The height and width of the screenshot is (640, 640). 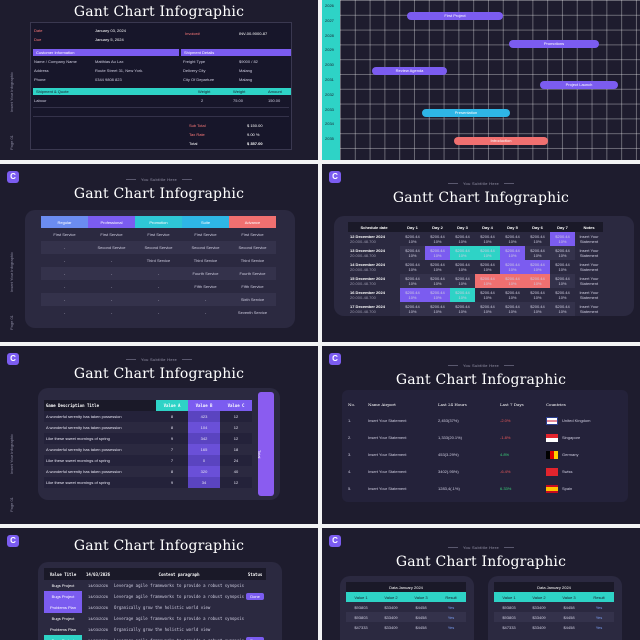 I want to click on slide-title: Gant Chart Infographic, so click(x=481, y=380).